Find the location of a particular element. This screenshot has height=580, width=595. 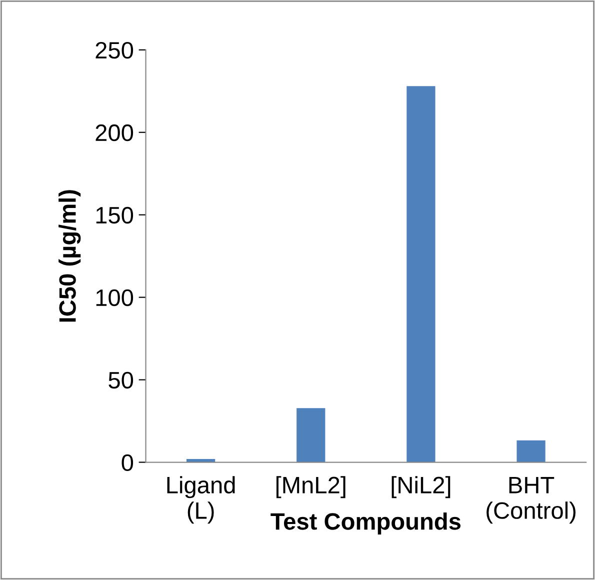

y-tick-label: 250 is located at coordinates (115, 50).